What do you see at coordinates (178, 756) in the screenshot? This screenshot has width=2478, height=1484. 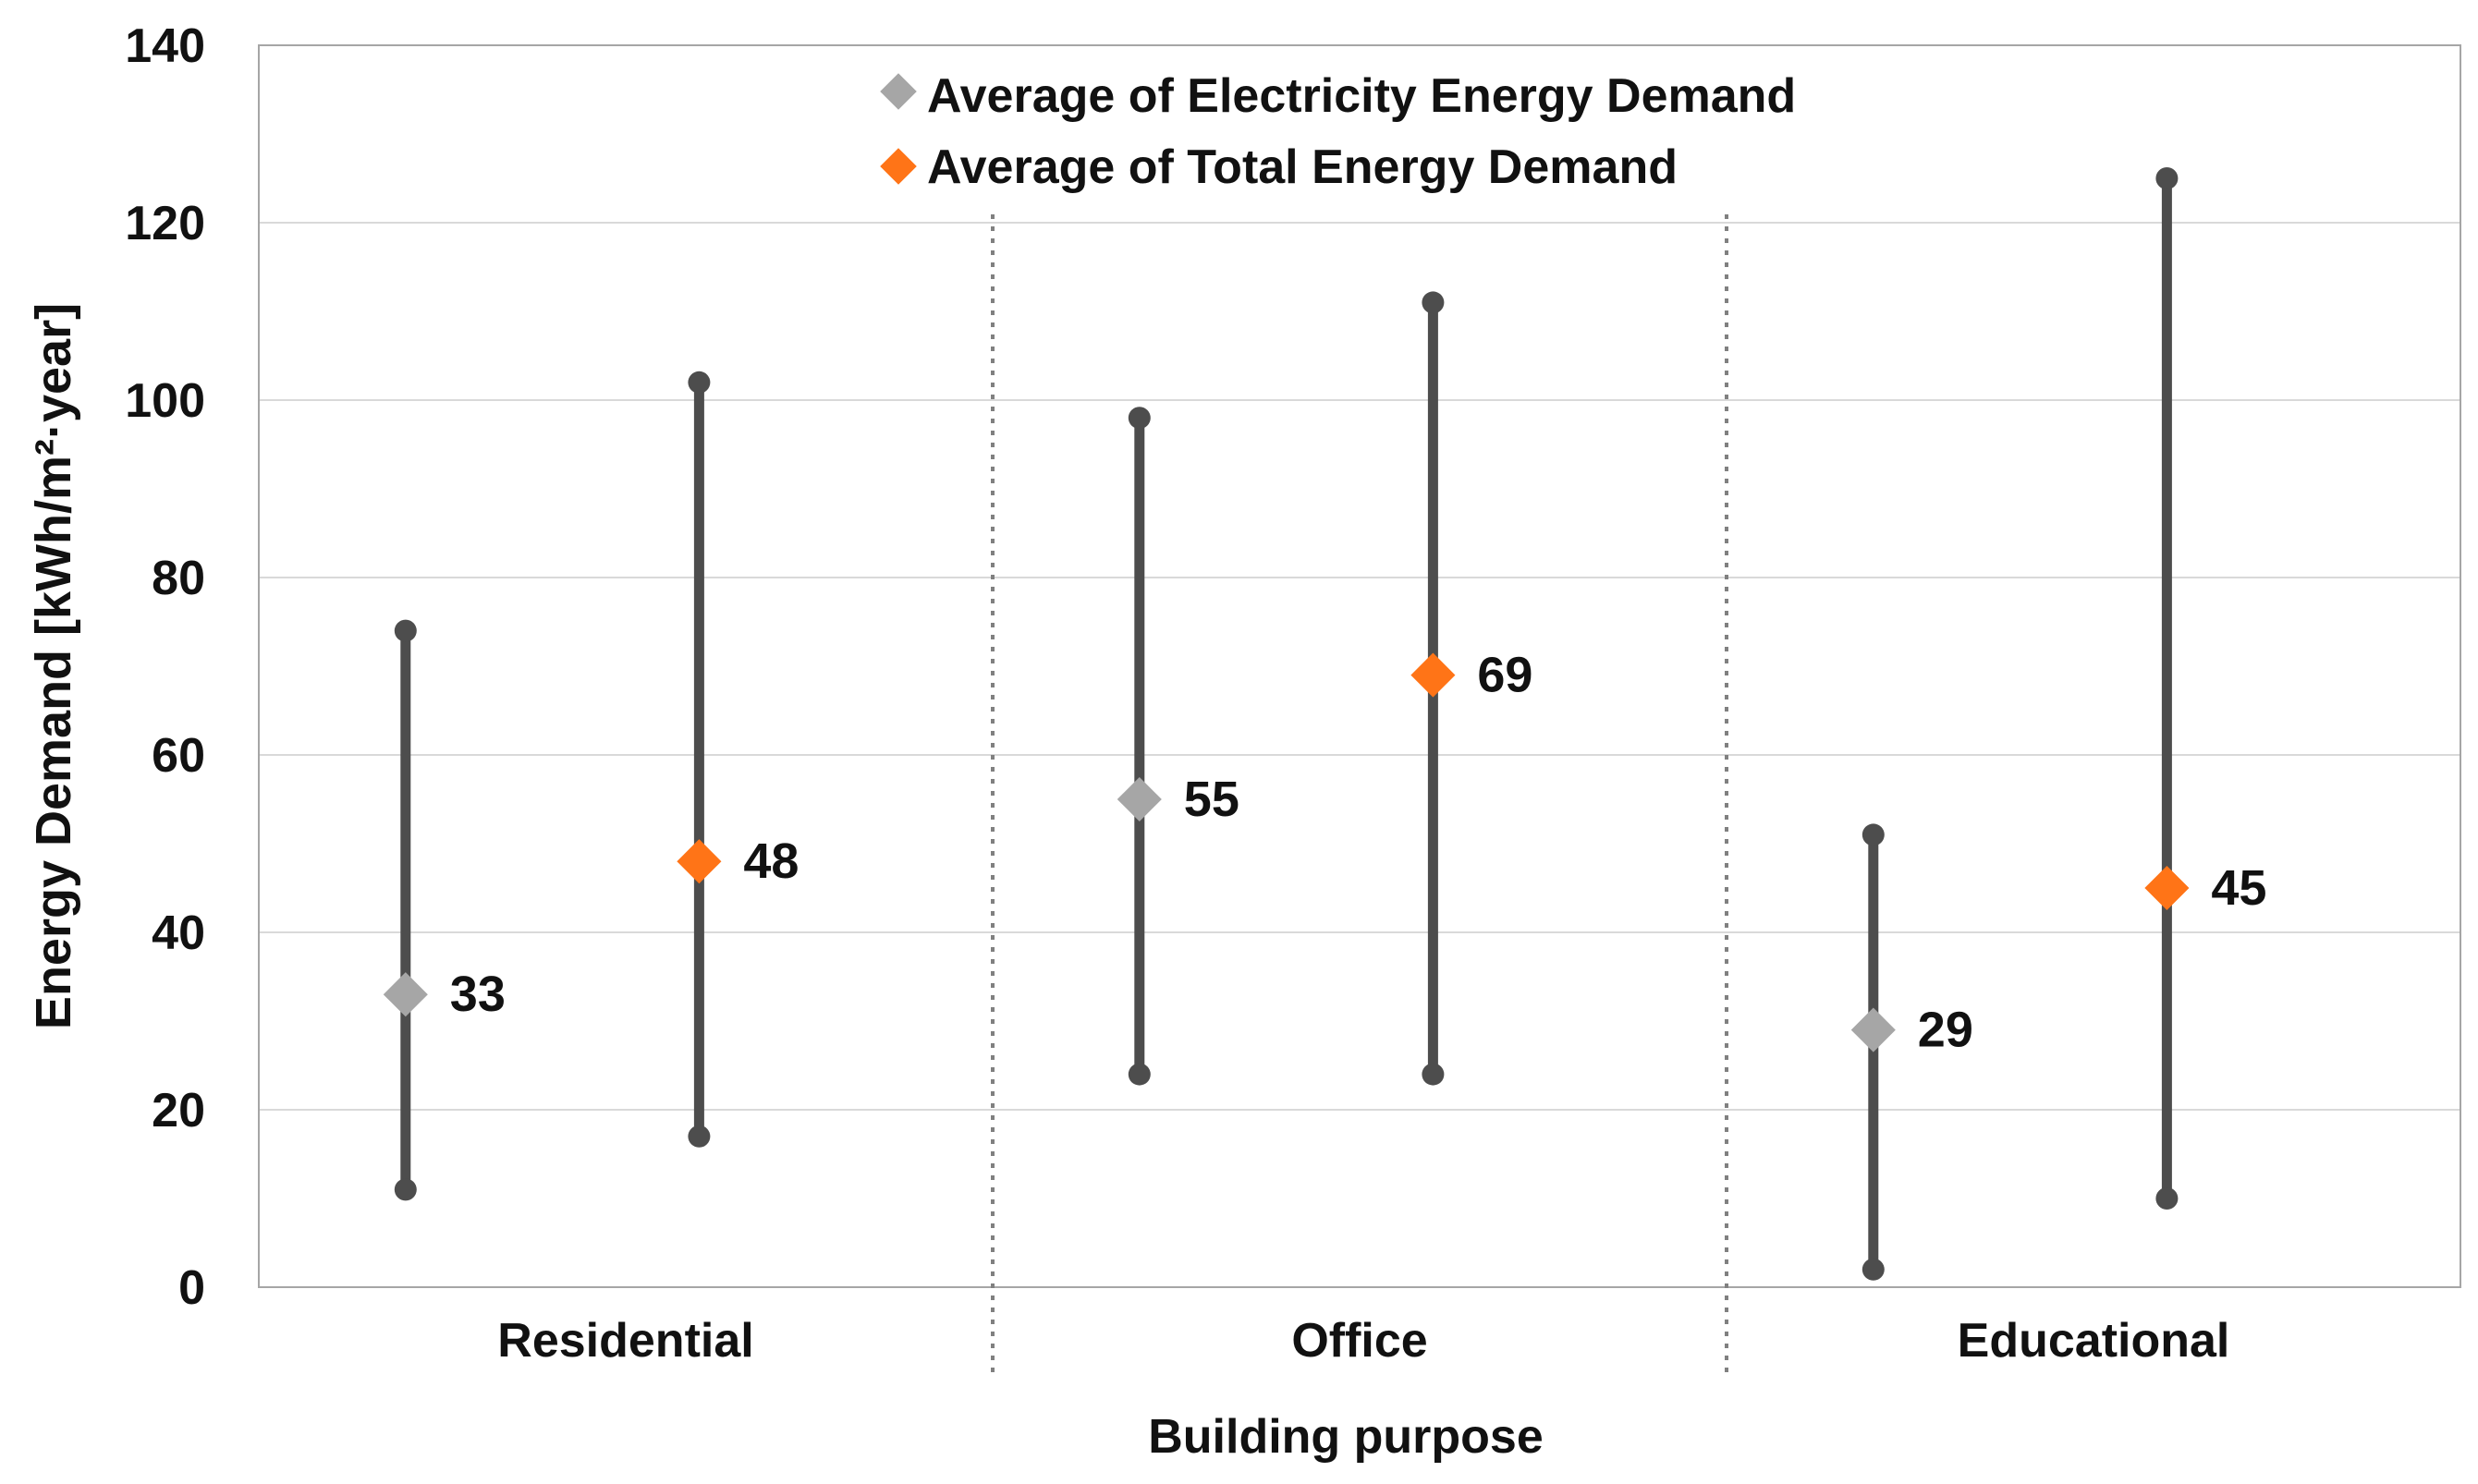 I see `y-tick-label: 60` at bounding box center [178, 756].